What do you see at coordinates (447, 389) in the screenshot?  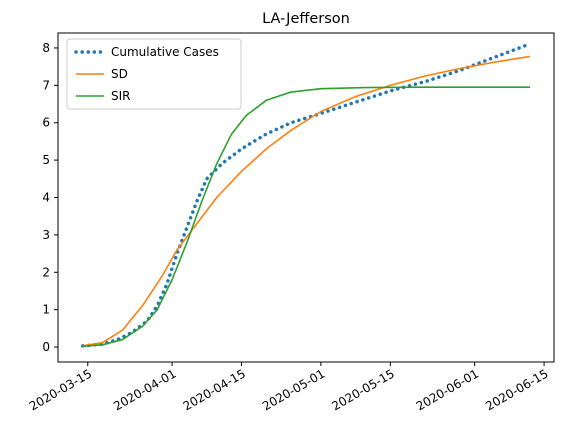 I see `x-tick-label-5: 2020-06-01` at bounding box center [447, 389].